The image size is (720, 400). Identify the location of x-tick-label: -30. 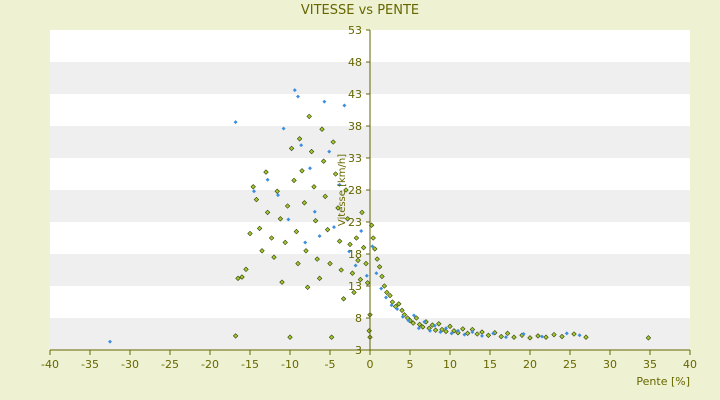
(130, 364).